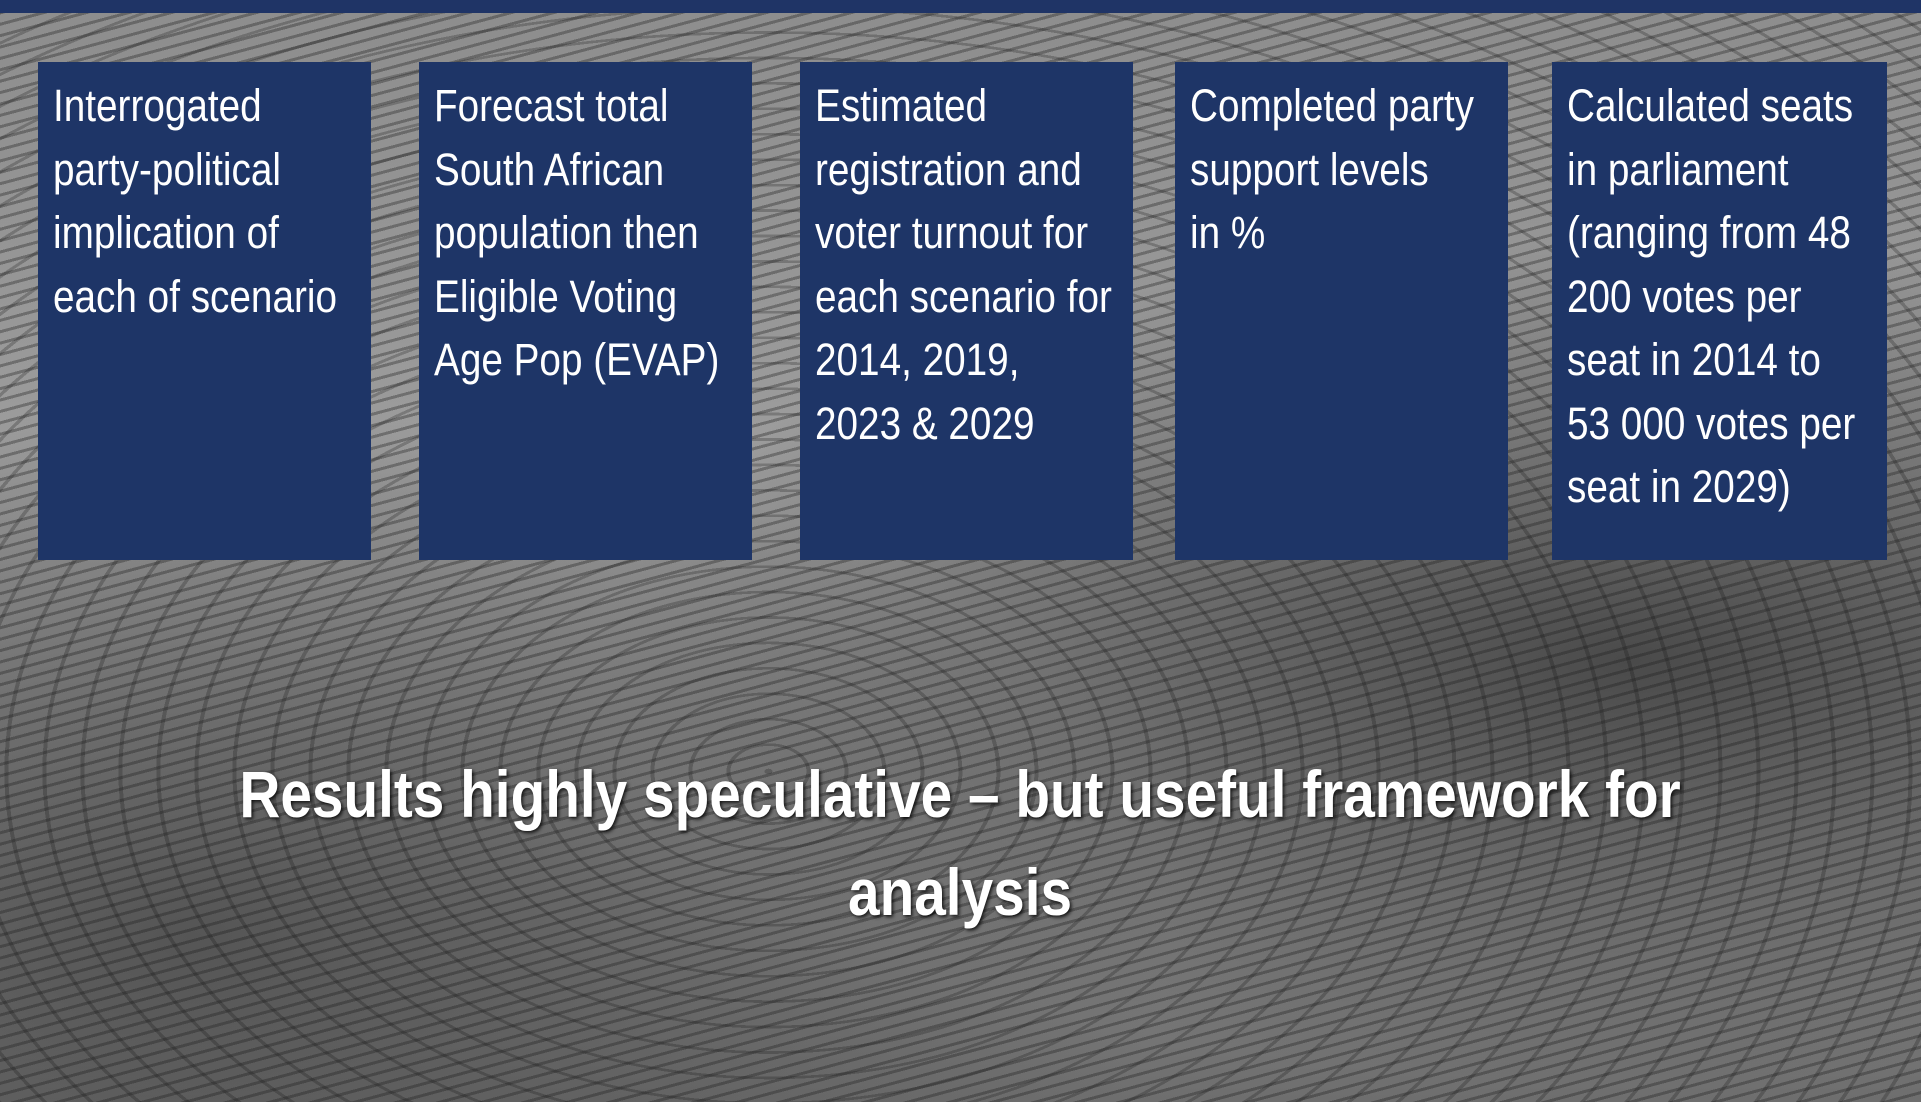  I want to click on text-line: (ranging from 48, so click(1709, 232).